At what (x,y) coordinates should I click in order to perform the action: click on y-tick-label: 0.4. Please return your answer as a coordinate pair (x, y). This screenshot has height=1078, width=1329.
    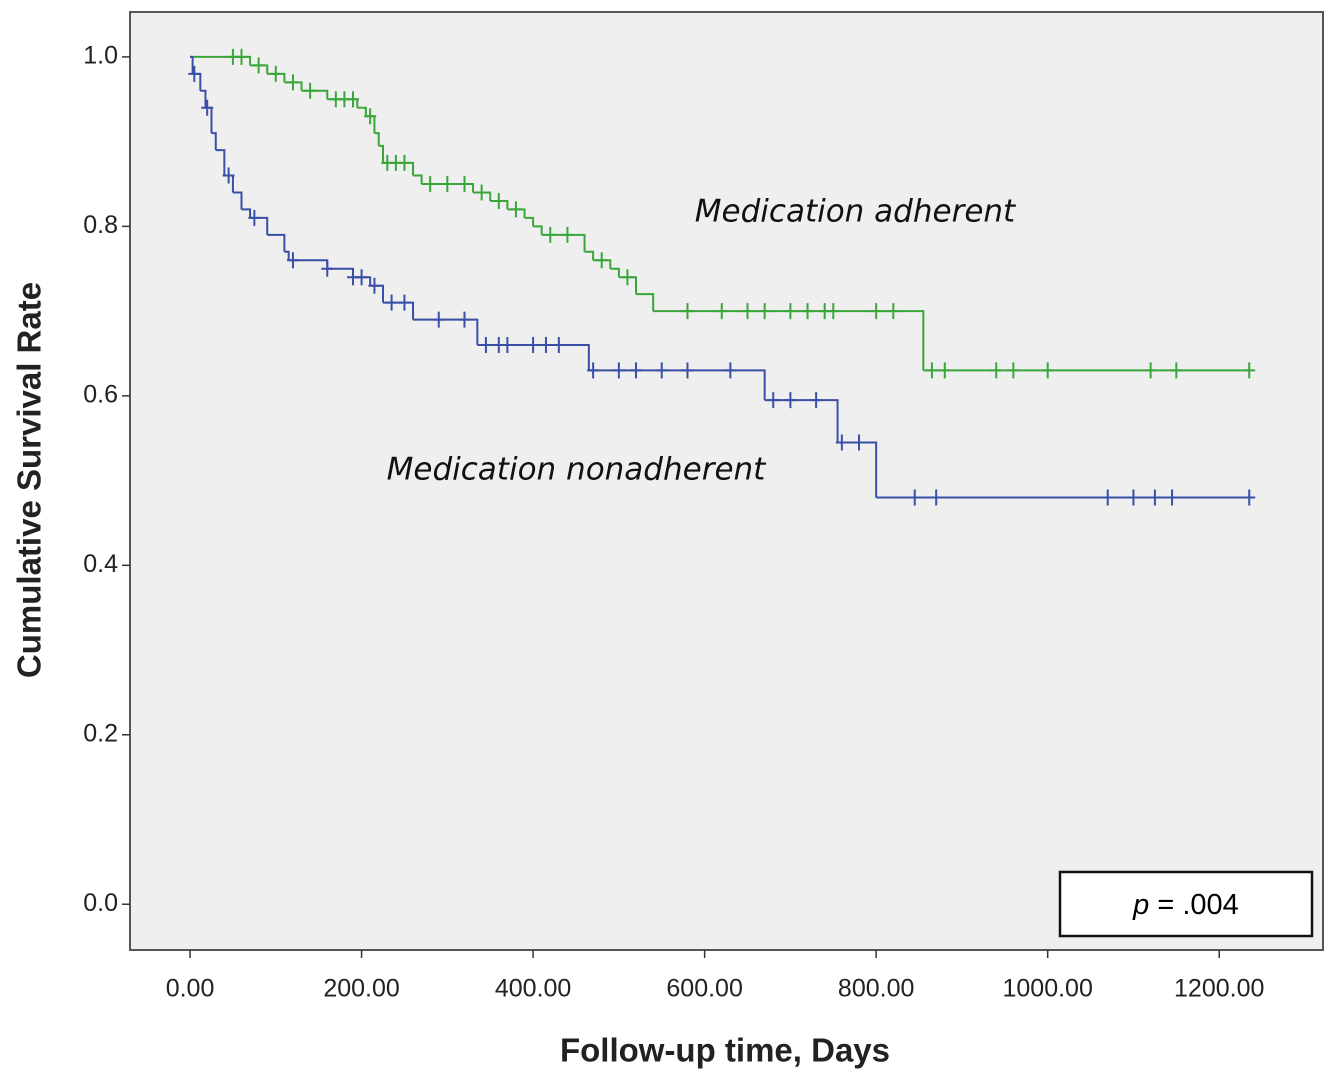
    Looking at the image, I should click on (100, 564).